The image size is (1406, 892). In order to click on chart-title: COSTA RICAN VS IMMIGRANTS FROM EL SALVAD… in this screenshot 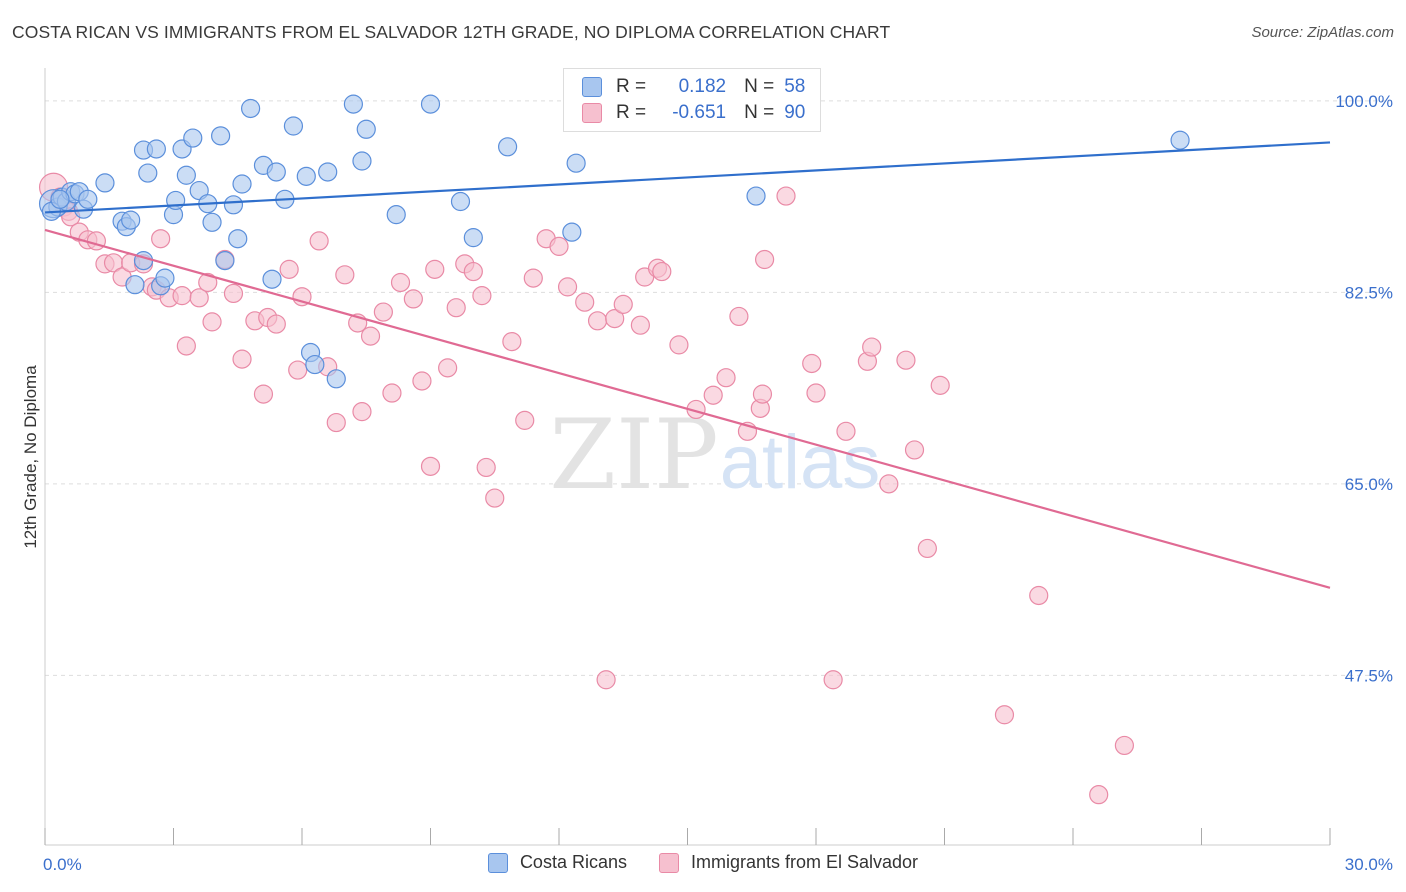, I will do `click(451, 32)`.